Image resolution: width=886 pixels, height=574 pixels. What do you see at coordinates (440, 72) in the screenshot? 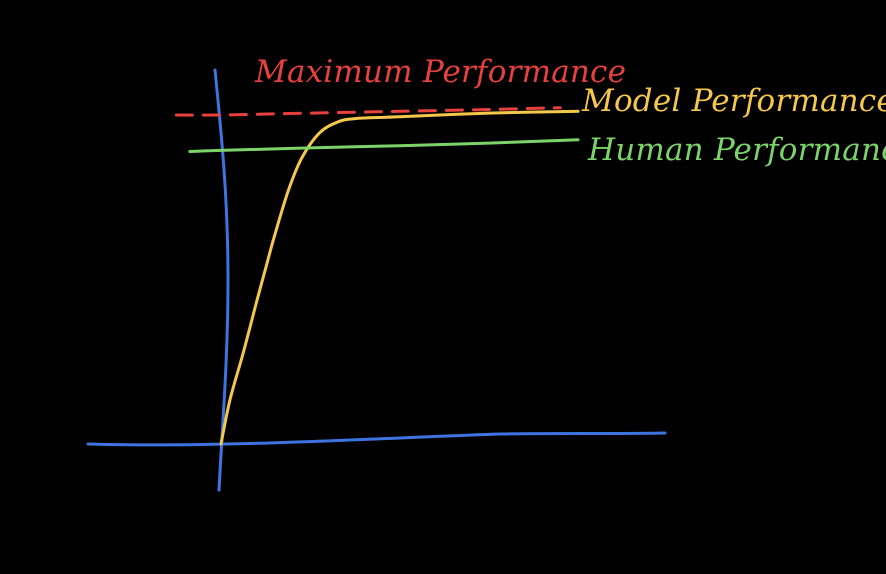
I see `label-maximum-performance: Maximum Performance` at bounding box center [440, 72].